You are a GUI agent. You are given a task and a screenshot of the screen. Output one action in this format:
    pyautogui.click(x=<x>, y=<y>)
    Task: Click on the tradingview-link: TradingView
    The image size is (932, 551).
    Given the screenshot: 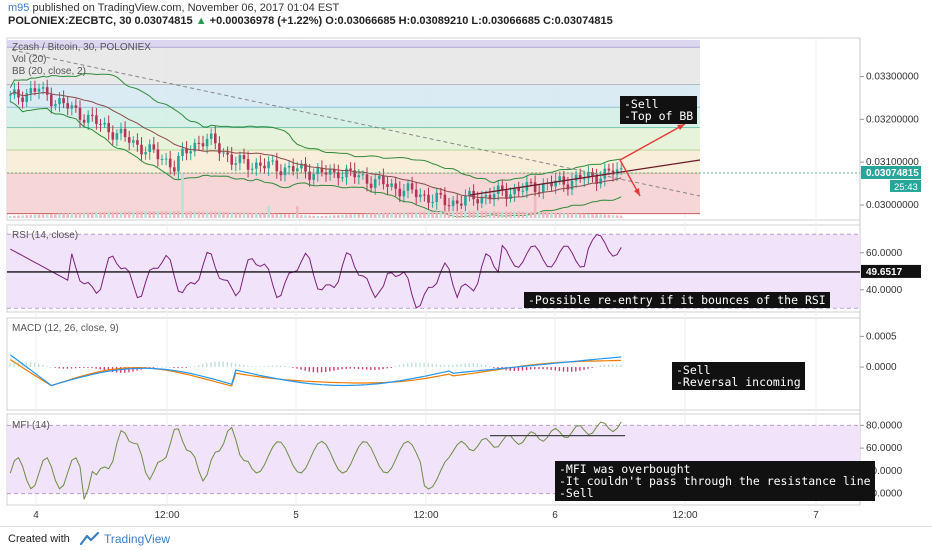 What is the action you would take?
    pyautogui.click(x=137, y=539)
    